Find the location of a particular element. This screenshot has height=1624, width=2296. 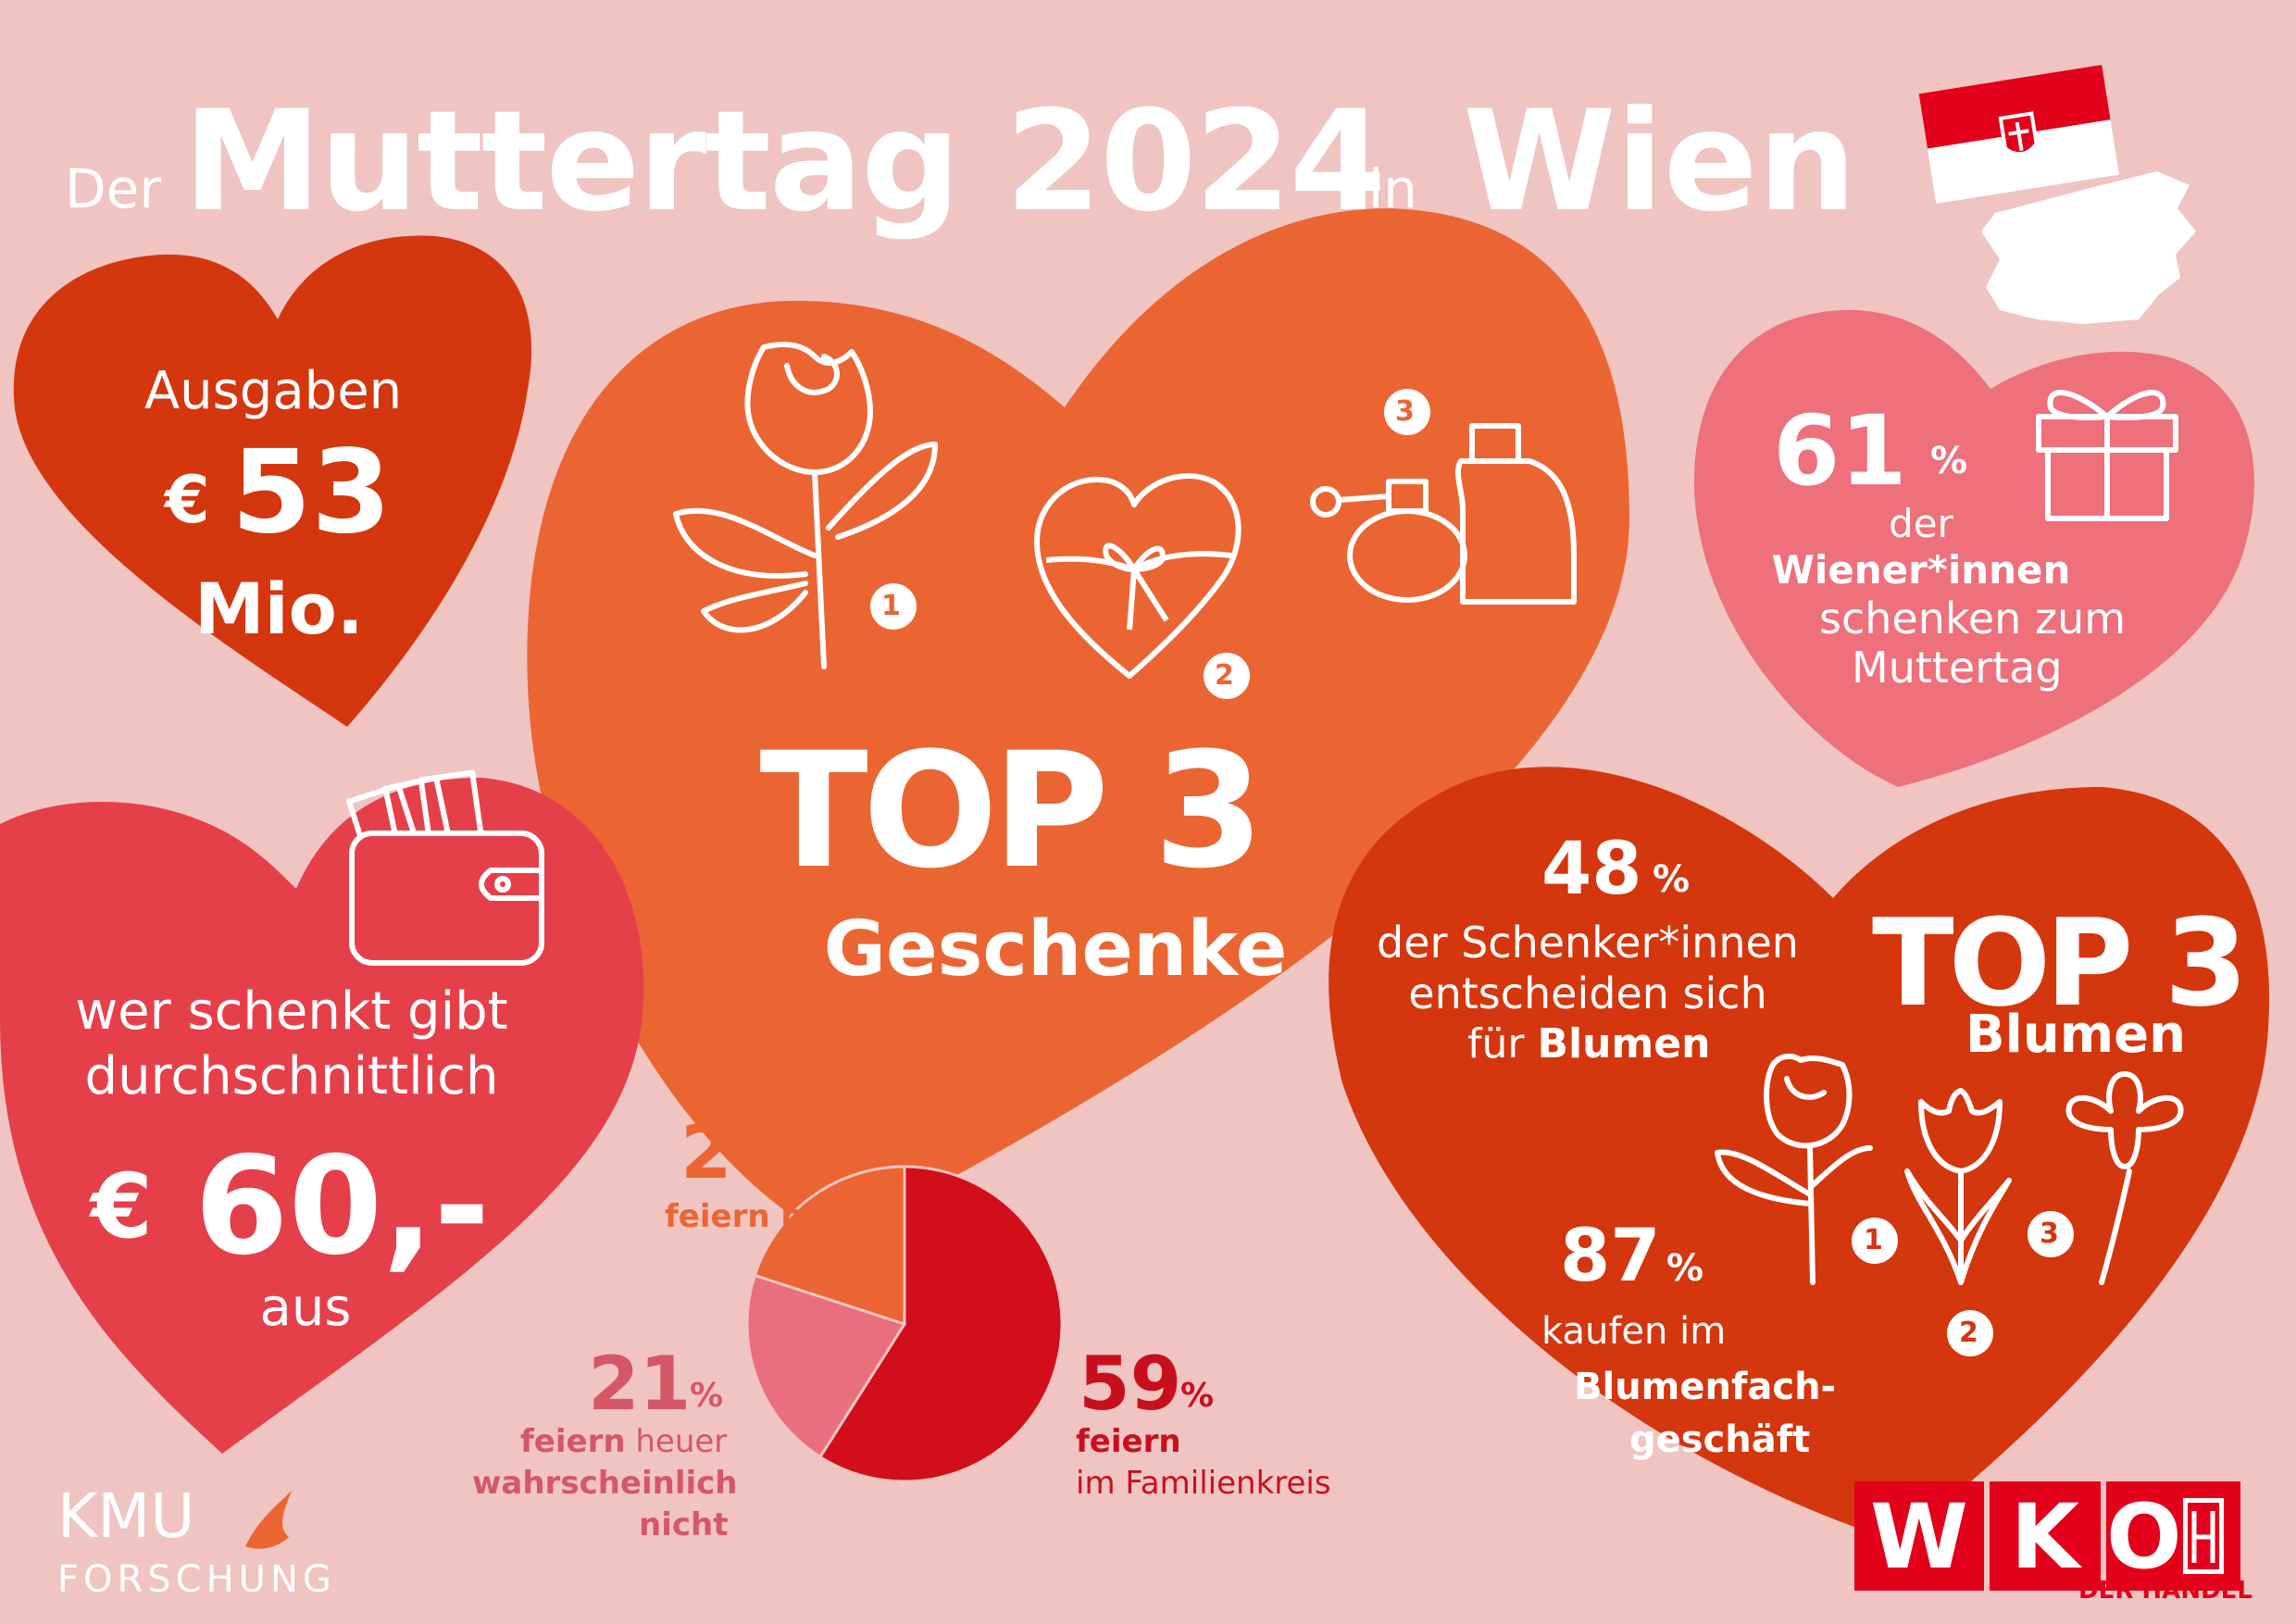

share-heart is located at coordinates (1974, 548).